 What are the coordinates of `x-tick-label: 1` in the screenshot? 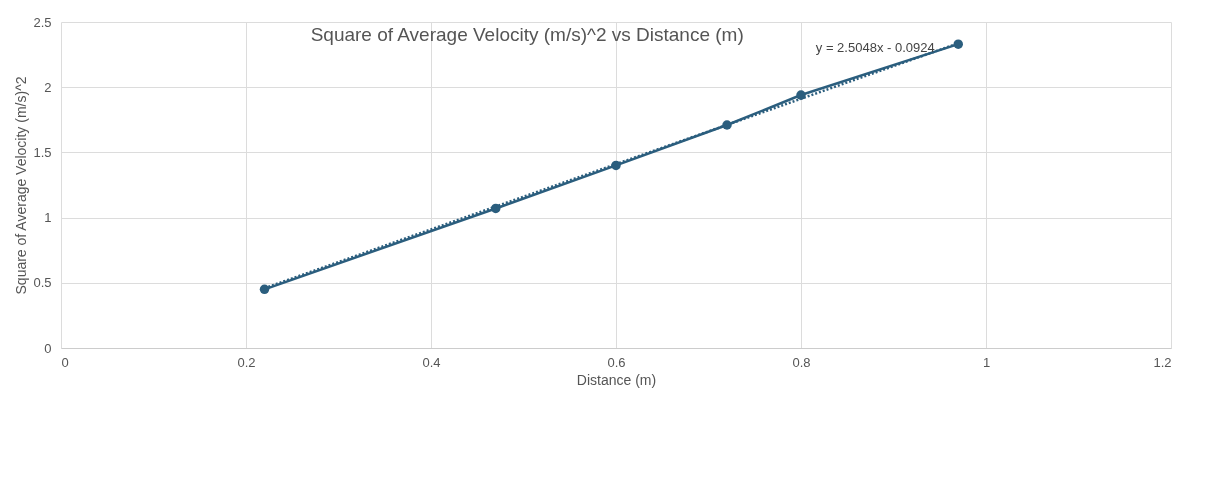 It's located at (986, 362).